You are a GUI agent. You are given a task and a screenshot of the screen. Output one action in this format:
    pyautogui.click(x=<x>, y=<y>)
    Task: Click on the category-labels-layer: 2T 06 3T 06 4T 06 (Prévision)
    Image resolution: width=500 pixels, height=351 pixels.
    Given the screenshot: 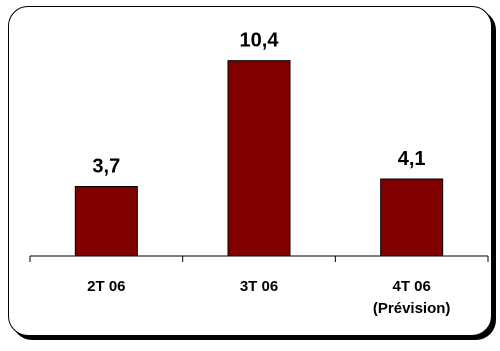 What is the action you would take?
    pyautogui.click(x=268, y=297)
    